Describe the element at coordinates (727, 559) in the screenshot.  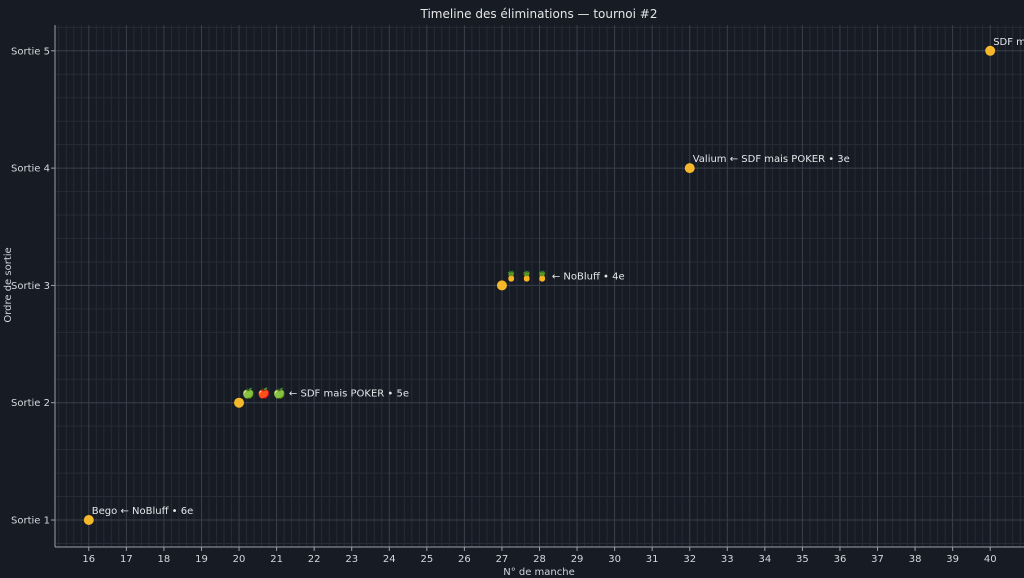
I see `x-tick-label: 33` at that location.